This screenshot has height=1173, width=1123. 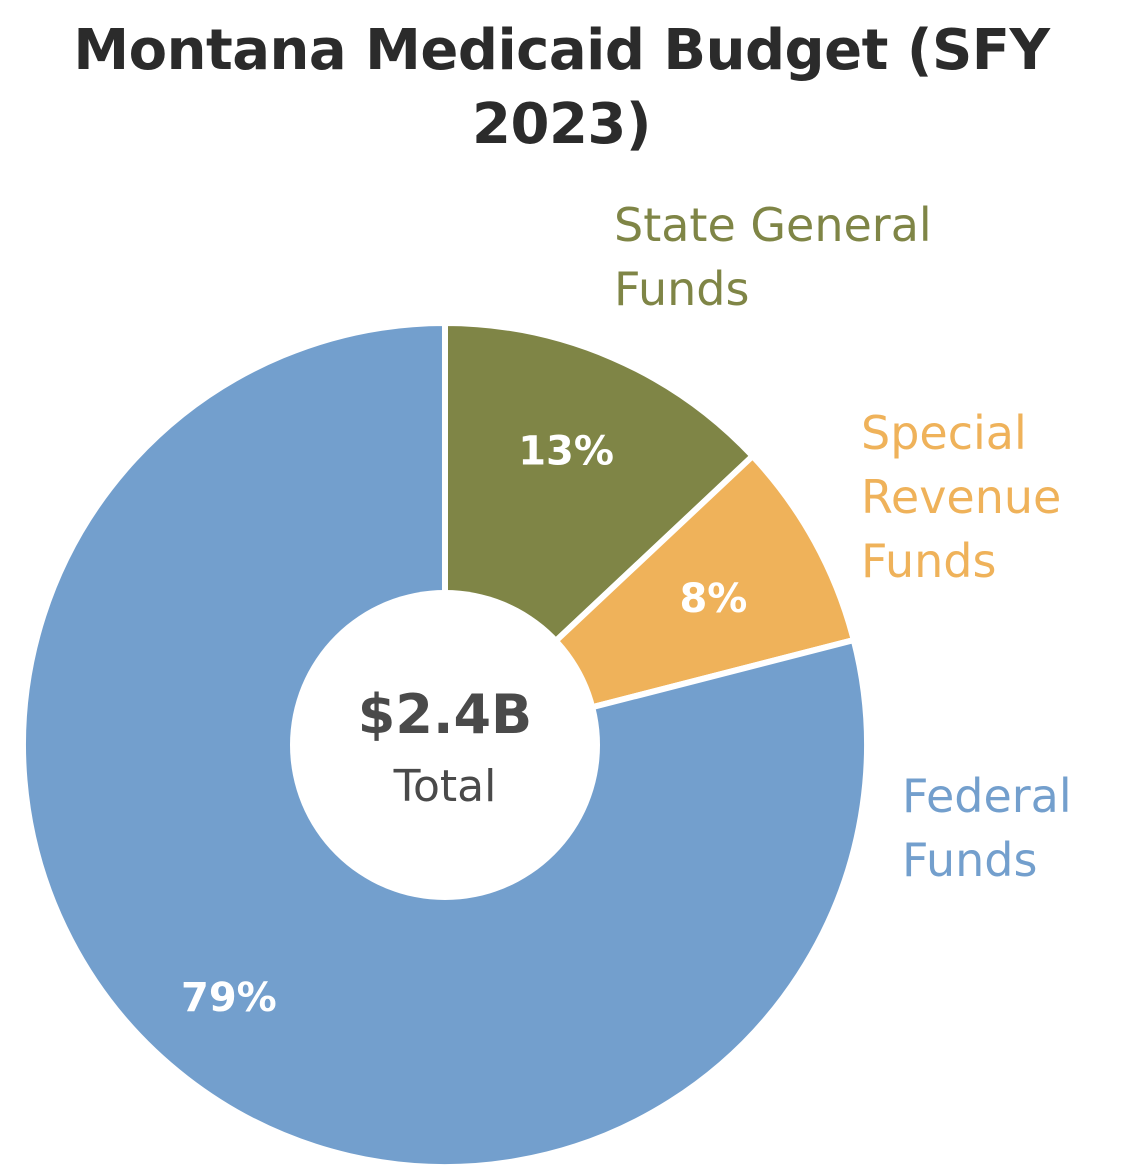 What do you see at coordinates (561, 50) in the screenshot?
I see `chart-title-line-1: Montana Medicaid Budget (SFY` at bounding box center [561, 50].